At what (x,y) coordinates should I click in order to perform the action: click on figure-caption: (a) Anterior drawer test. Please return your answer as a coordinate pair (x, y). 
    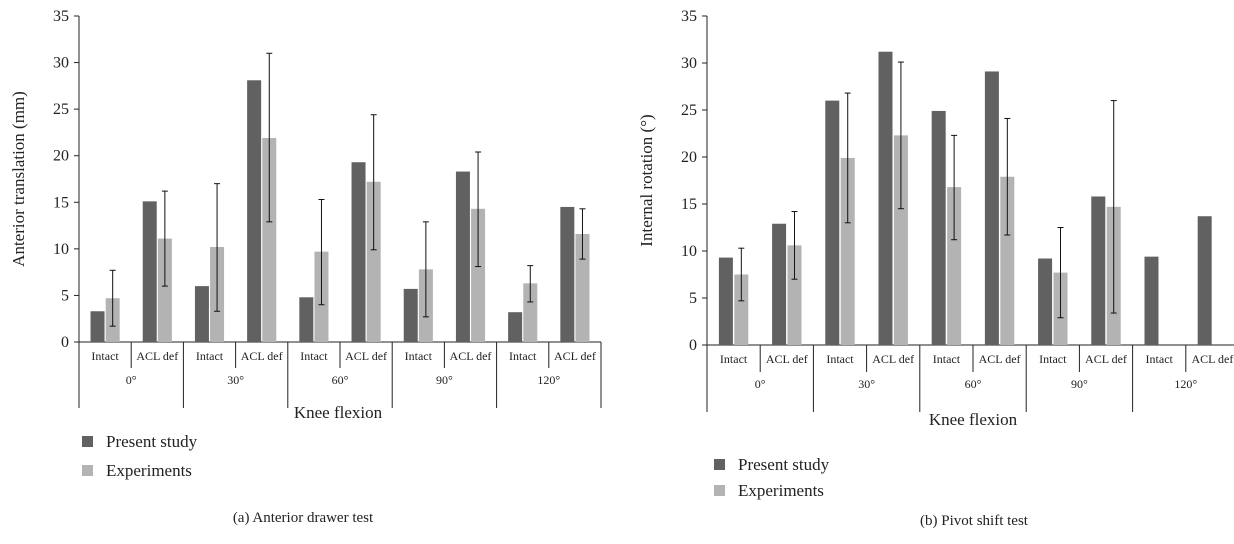
    Looking at the image, I should click on (303, 518).